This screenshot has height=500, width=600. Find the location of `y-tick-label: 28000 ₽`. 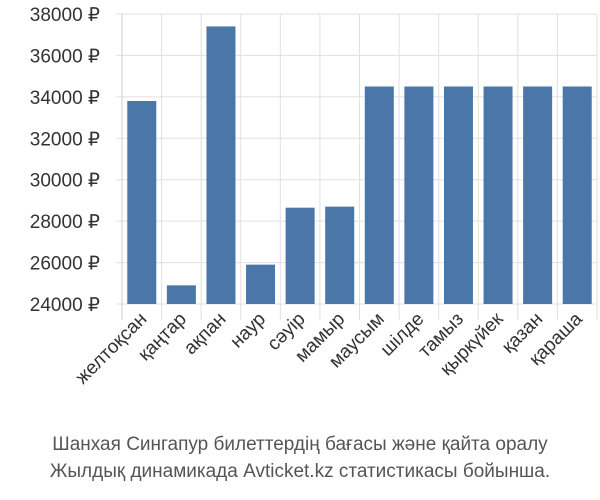

y-tick-label: 28000 ₽ is located at coordinates (65, 222).